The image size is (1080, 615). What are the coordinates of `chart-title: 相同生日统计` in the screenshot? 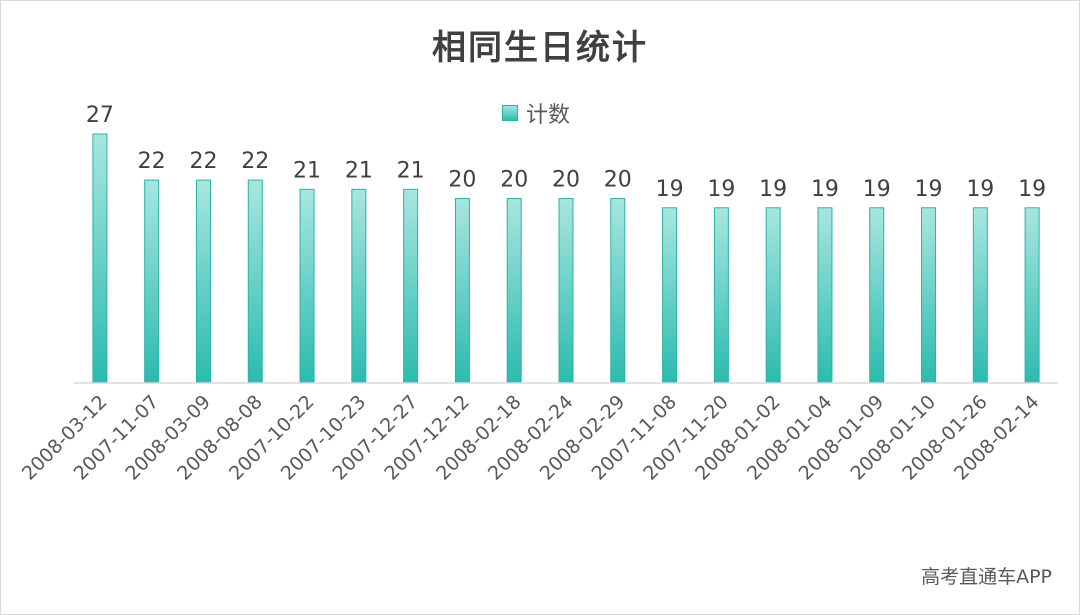 It's located at (540, 48).